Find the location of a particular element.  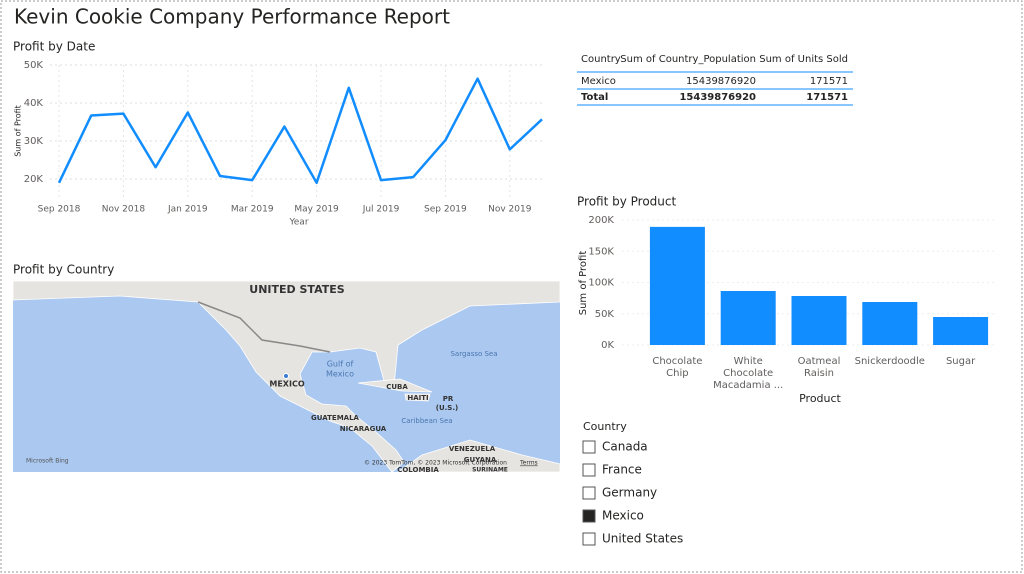

y-tick-label: 40K is located at coordinates (34, 103).